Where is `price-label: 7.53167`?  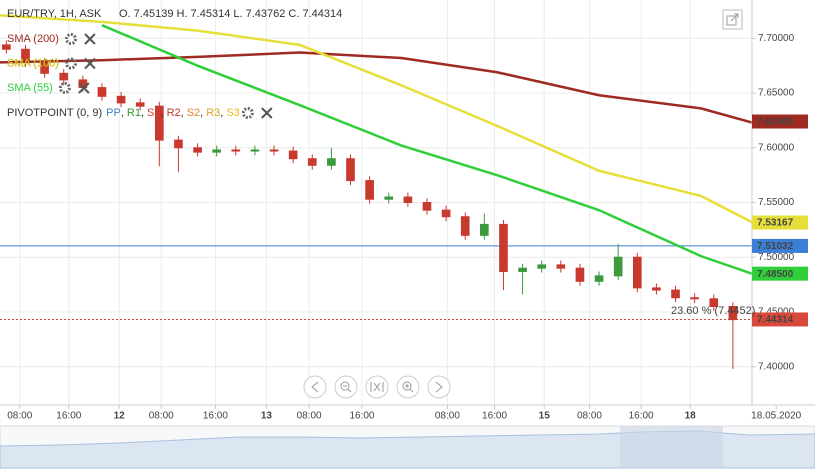
price-label: 7.53167 is located at coordinates (775, 223).